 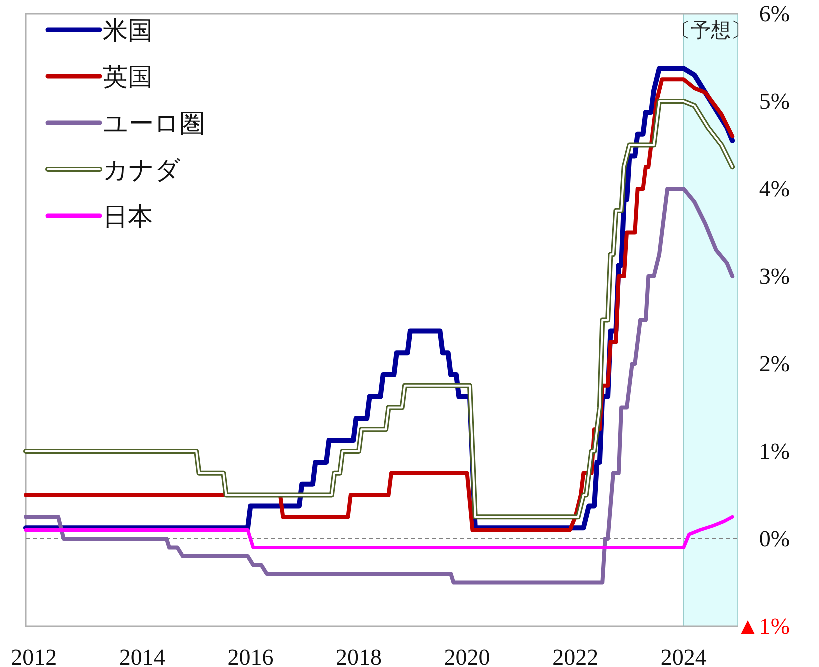 What do you see at coordinates (774, 276) in the screenshot?
I see `y-tick-label: 3%` at bounding box center [774, 276].